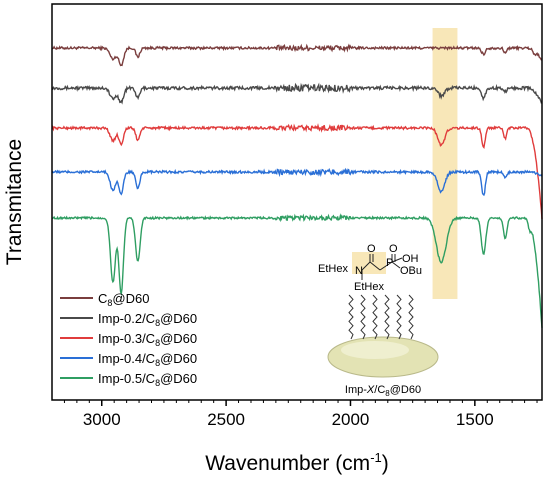 This screenshot has height=482, width=550. Describe the element at coordinates (387, 393) in the screenshot. I see `inset-caption-sub: 8` at that location.